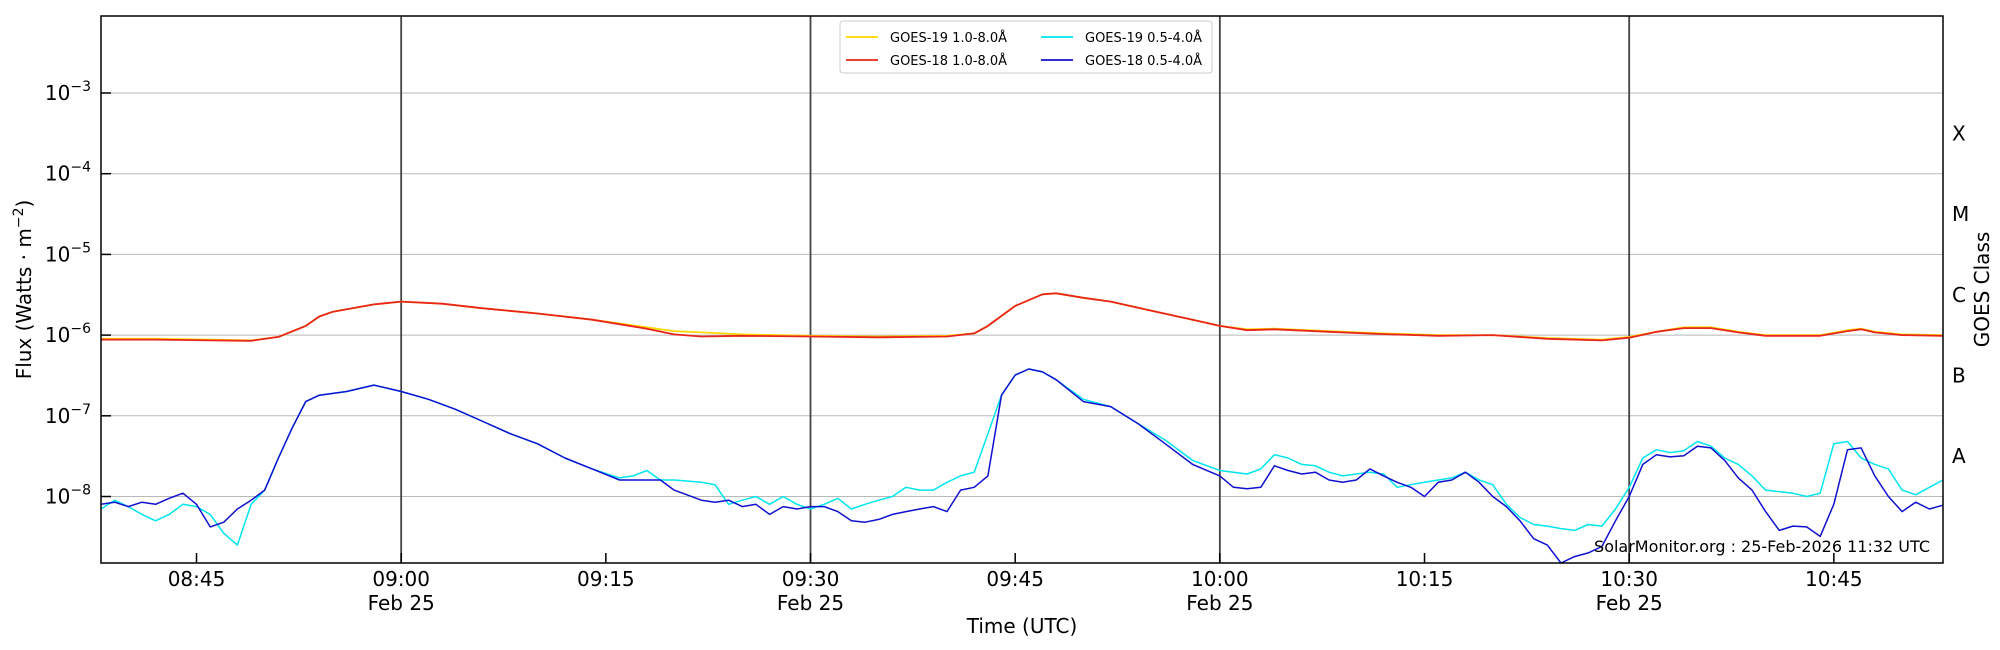  Describe the element at coordinates (948, 38) in the screenshot. I see `legend-label: GOES-19 1.0-8.0Å` at that location.